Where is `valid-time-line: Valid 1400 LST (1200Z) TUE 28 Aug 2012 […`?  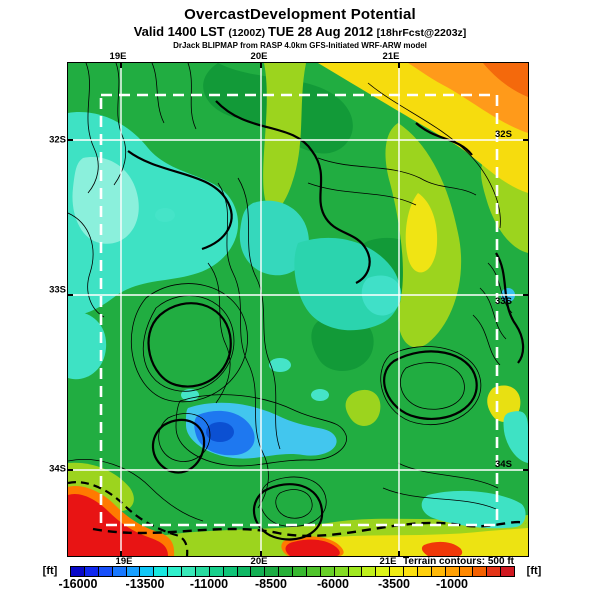 valid-time-line: Valid 1400 LST (1200Z) TUE 28 Aug 2012 [… is located at coordinates (300, 31).